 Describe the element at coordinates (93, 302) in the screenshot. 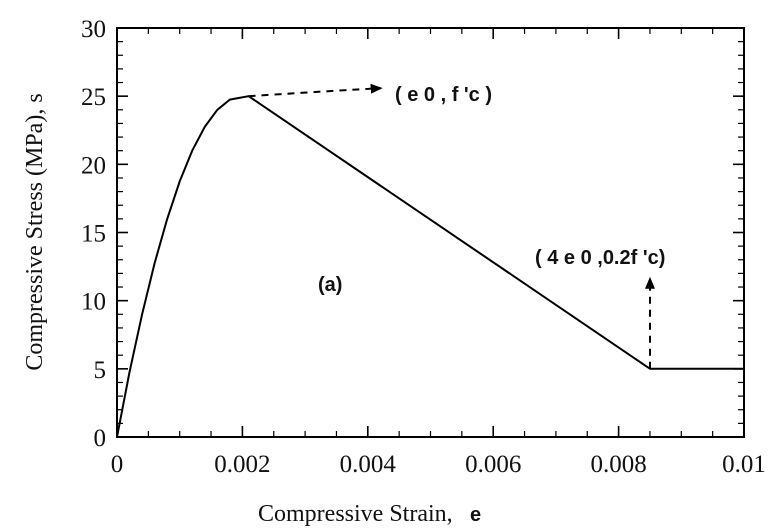

I see `y-tick-label: 10` at that location.